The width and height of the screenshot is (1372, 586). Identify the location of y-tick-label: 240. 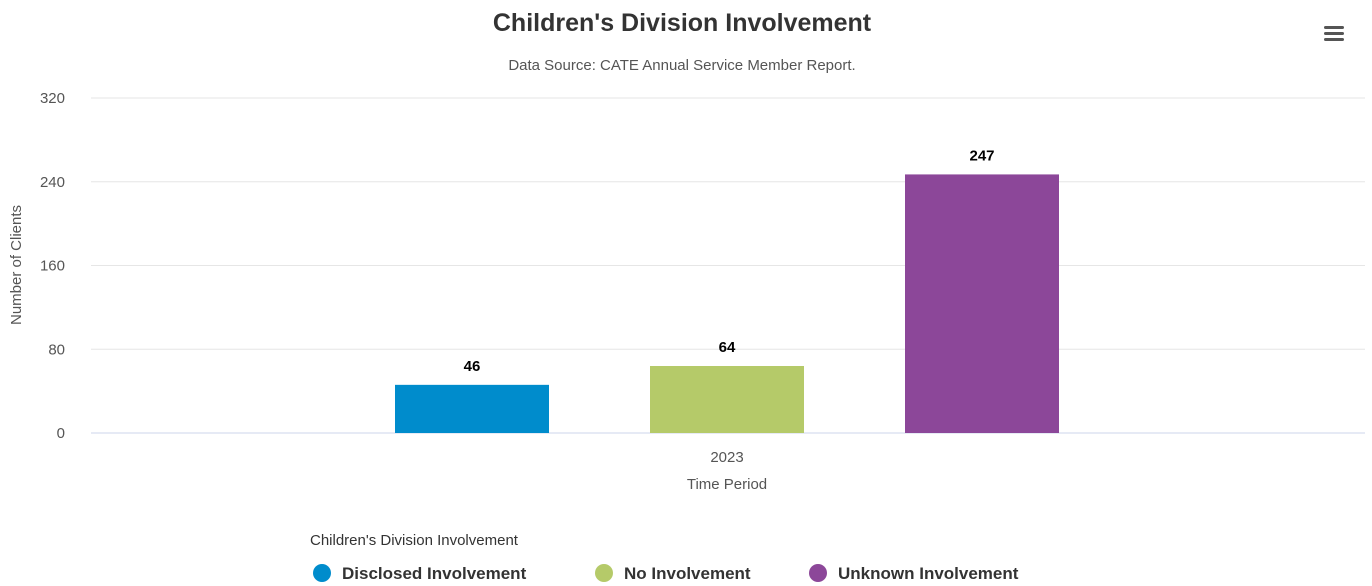
(52, 182).